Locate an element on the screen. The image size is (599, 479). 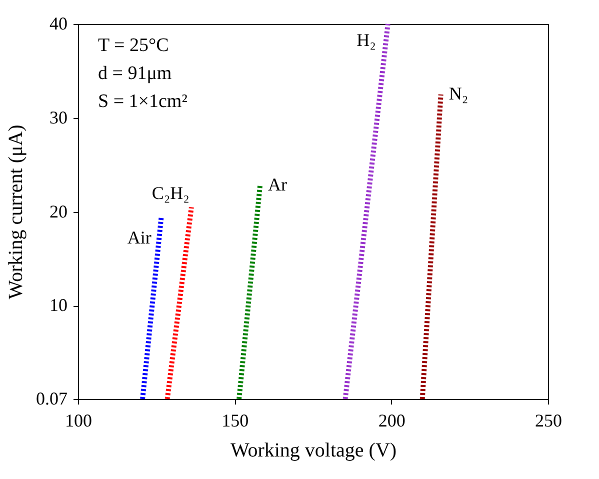
x-tick-label: 250 is located at coordinates (548, 420).